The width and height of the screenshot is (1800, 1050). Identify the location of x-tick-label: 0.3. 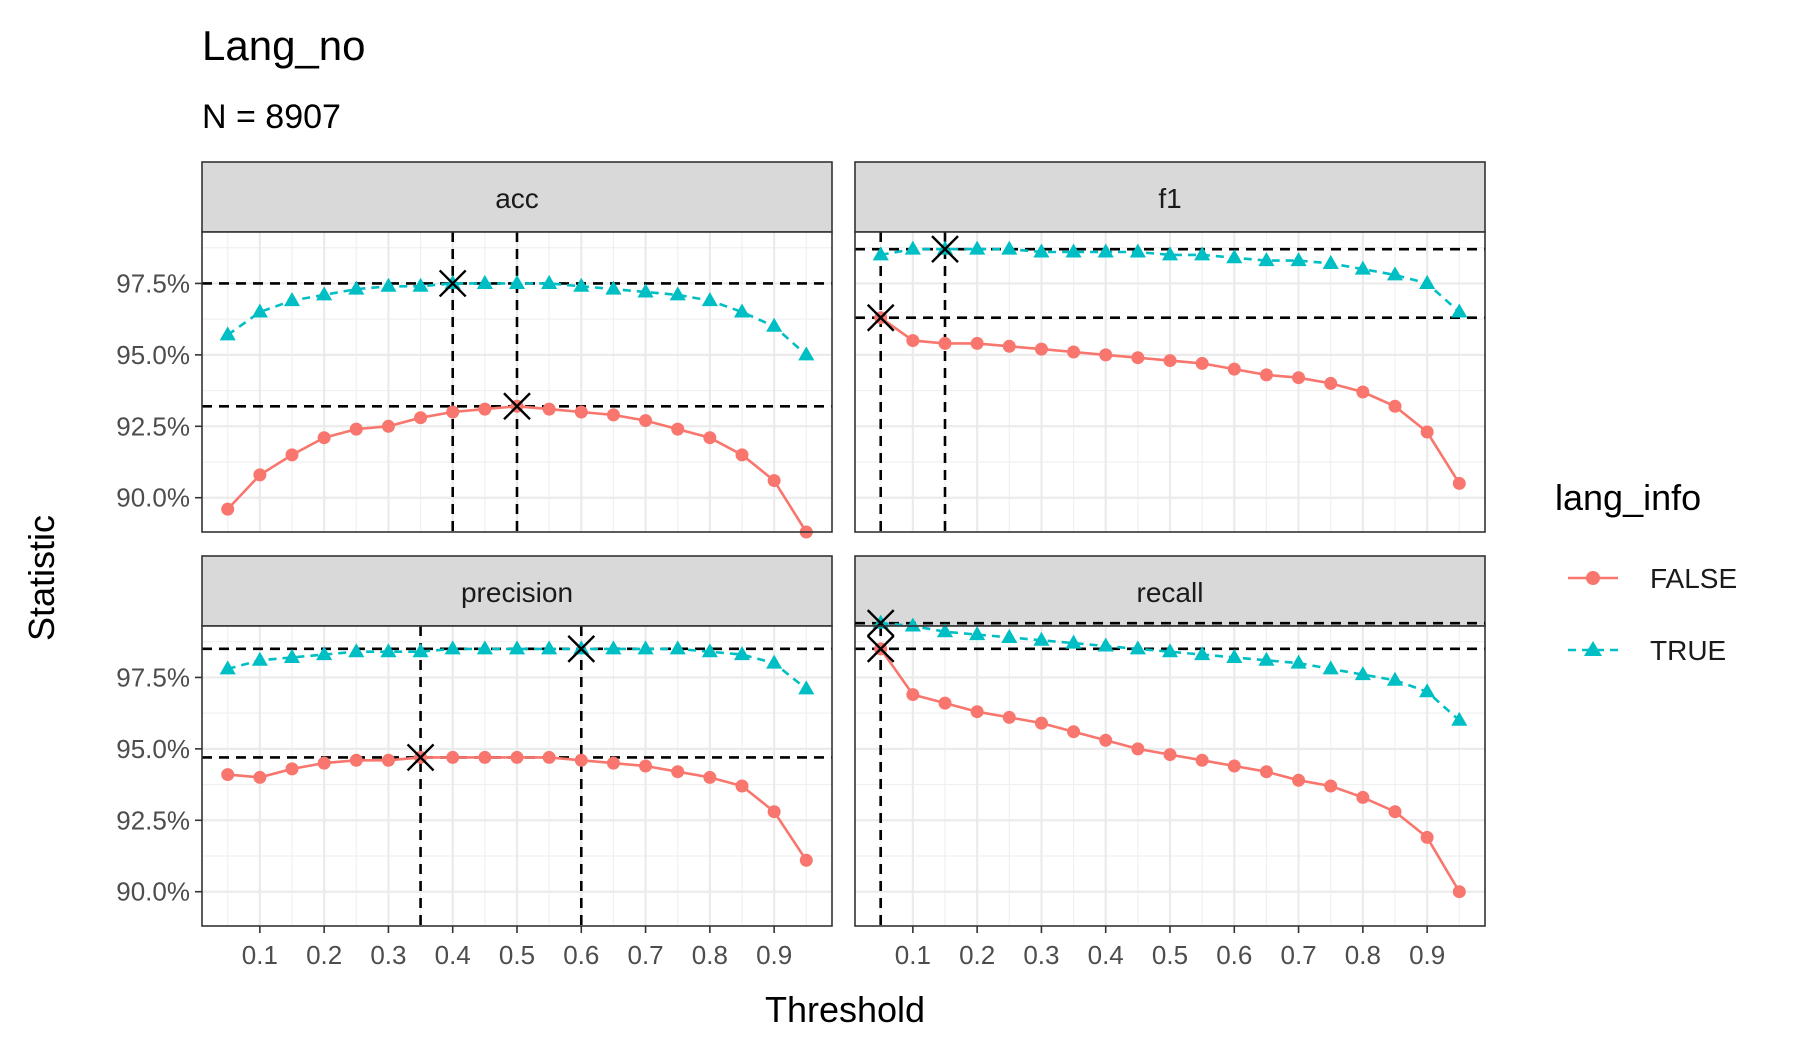
(1041, 955).